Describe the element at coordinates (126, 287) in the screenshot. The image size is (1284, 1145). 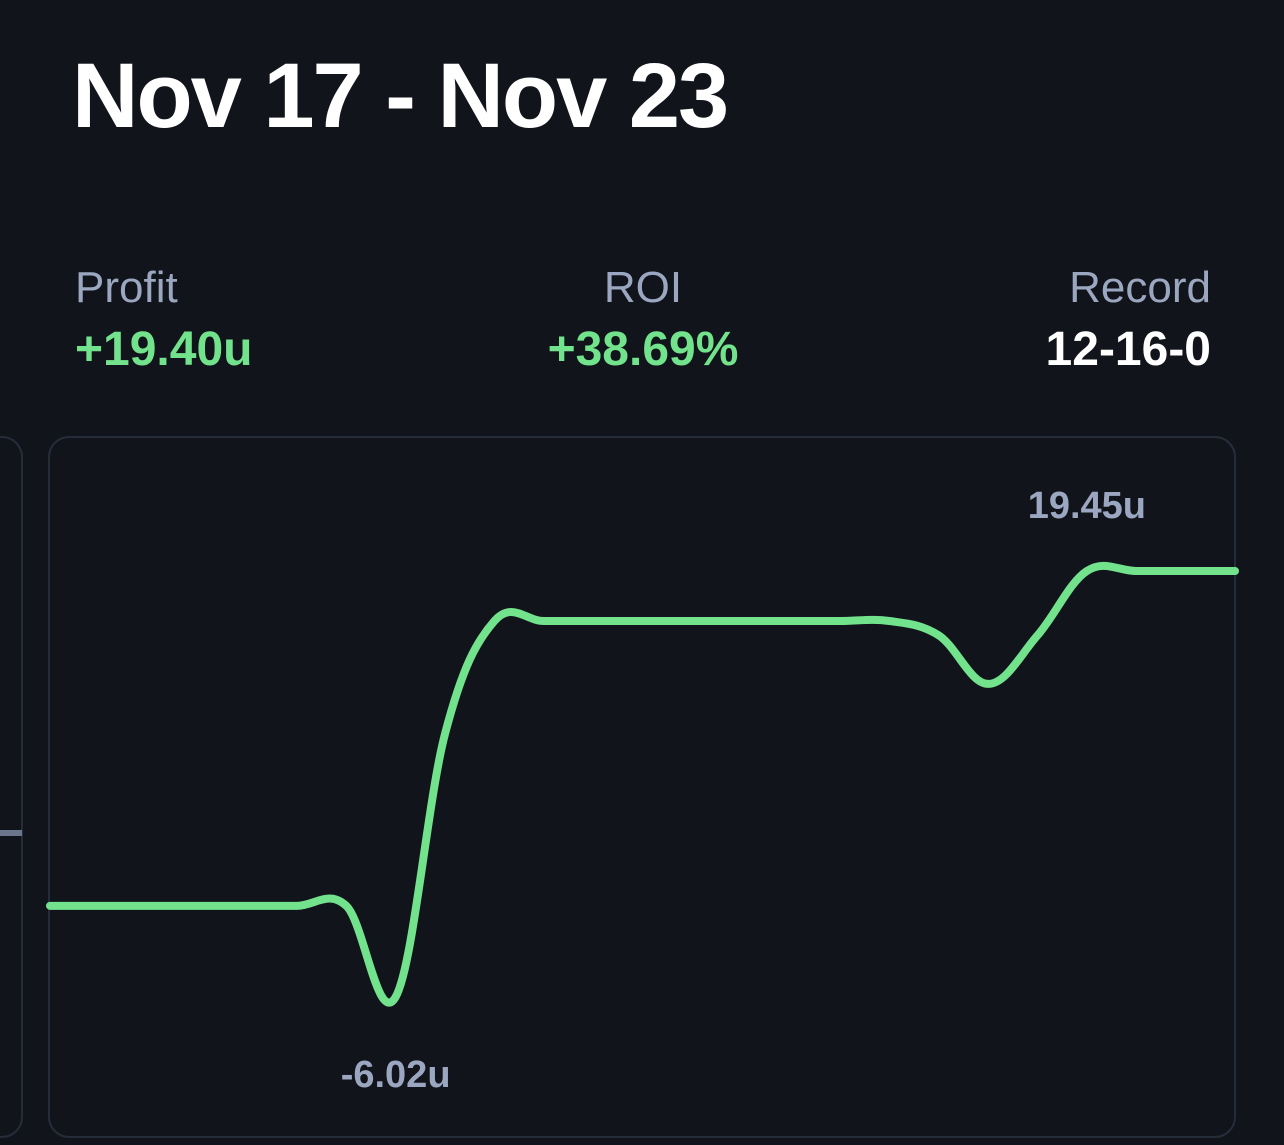
I see `stat-label: Profit` at that location.